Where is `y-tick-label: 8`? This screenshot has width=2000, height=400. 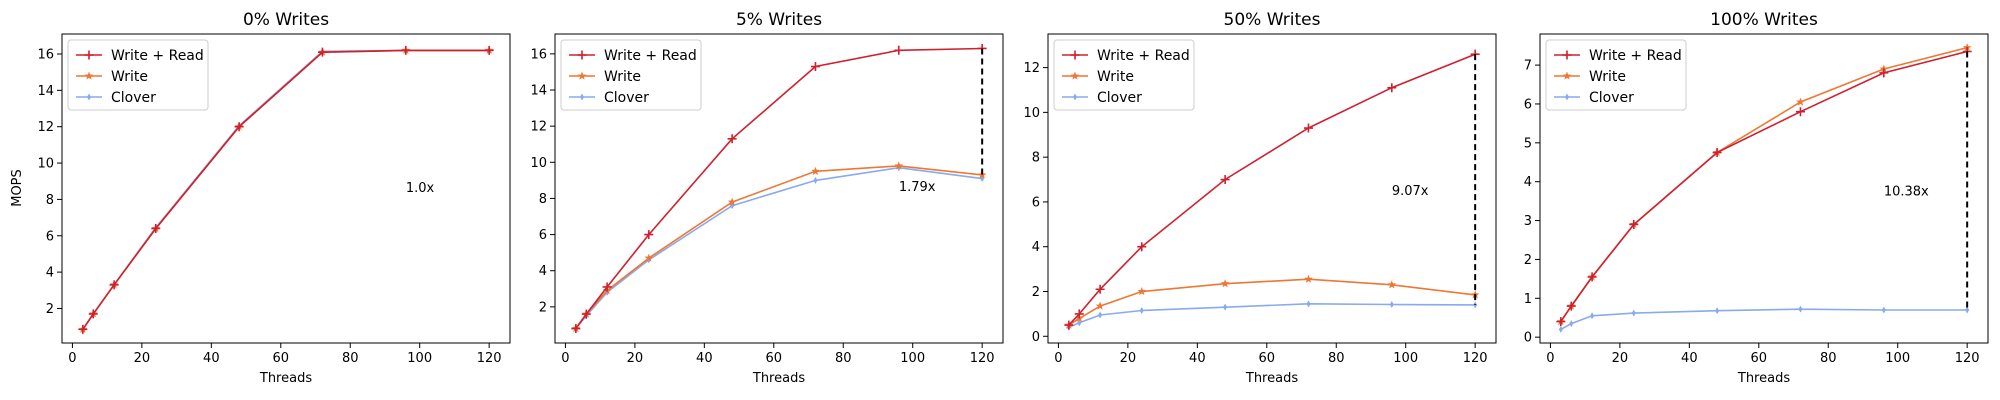
y-tick-label: 8 is located at coordinates (1036, 158).